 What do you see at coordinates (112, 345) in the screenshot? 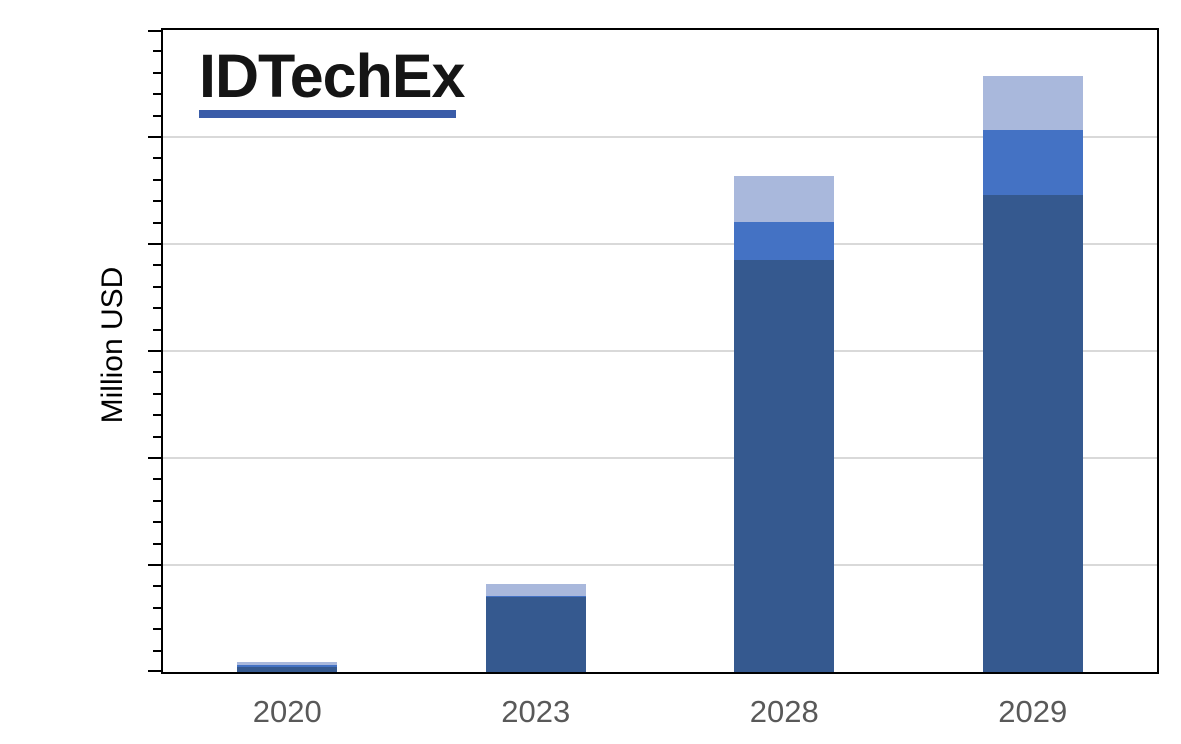
I see `y-axis-title: Million USD` at bounding box center [112, 345].